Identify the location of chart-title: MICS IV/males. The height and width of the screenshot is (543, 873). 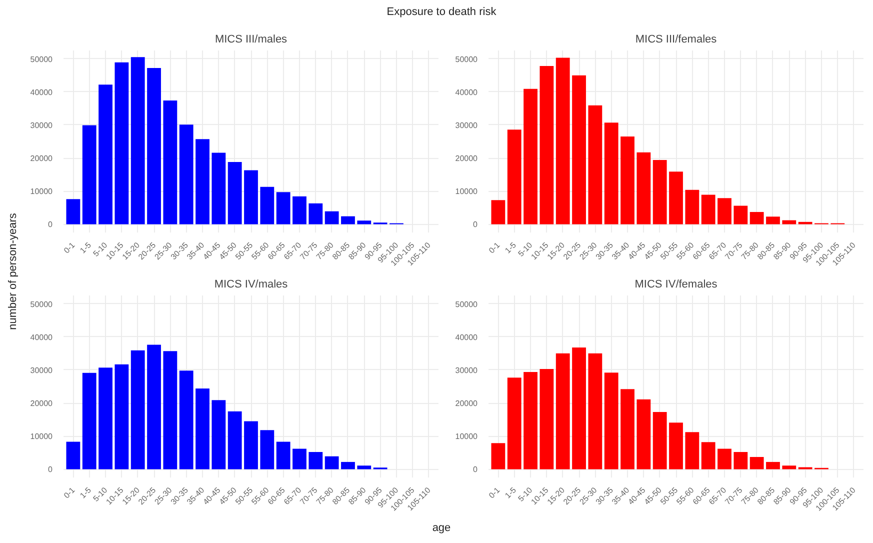
(251, 284).